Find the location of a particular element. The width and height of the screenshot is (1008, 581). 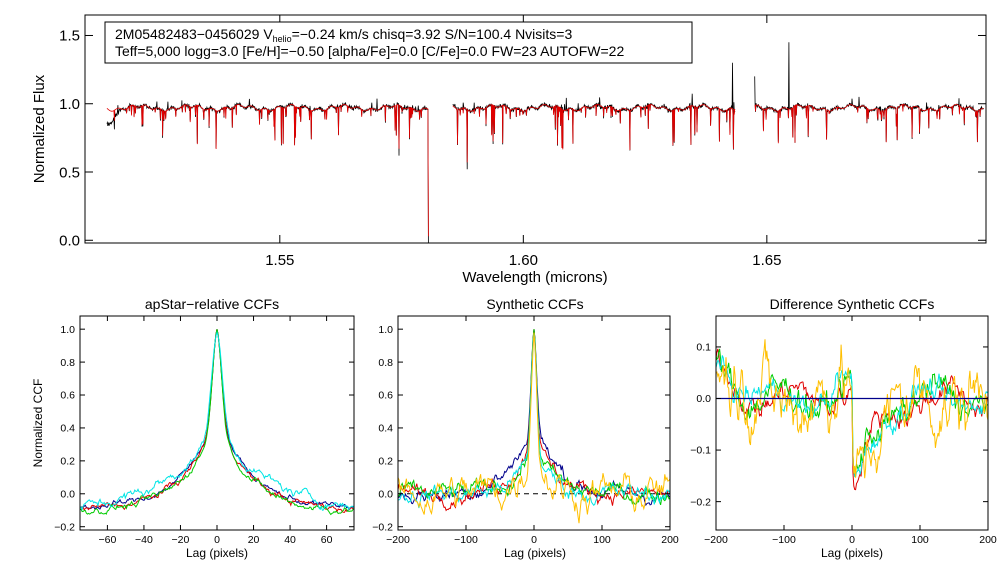

apstar-ccf-series-visit1 is located at coordinates (217, 421).